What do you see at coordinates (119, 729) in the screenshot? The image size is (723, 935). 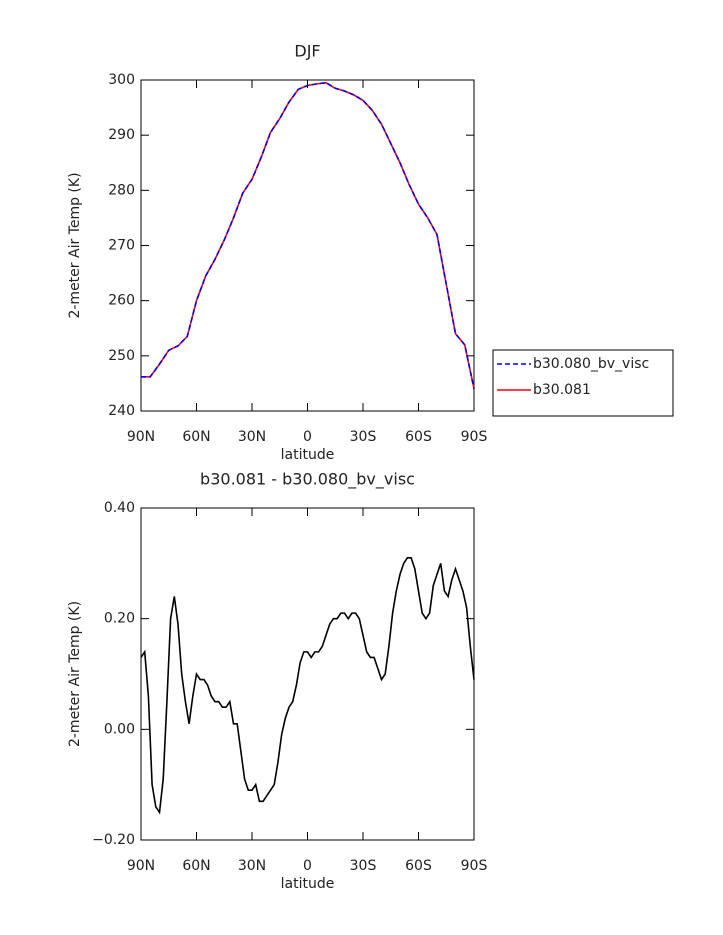 I see `y-tick-label: 0.00` at bounding box center [119, 729].